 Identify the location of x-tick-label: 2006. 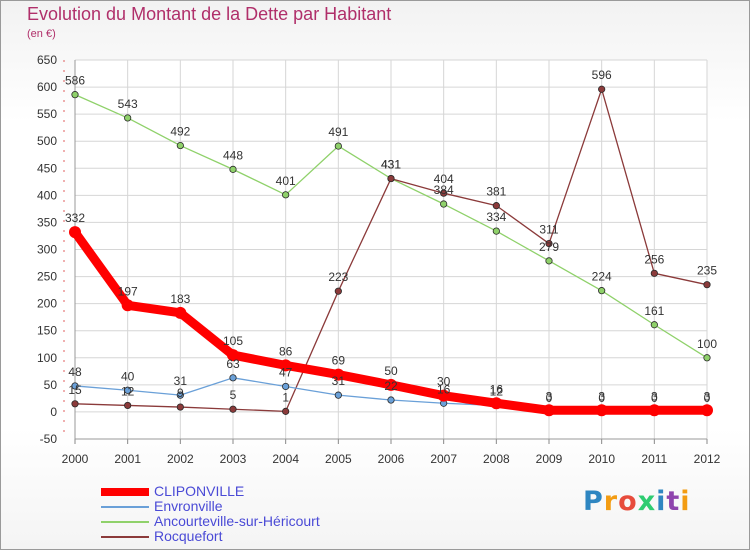
(391, 459).